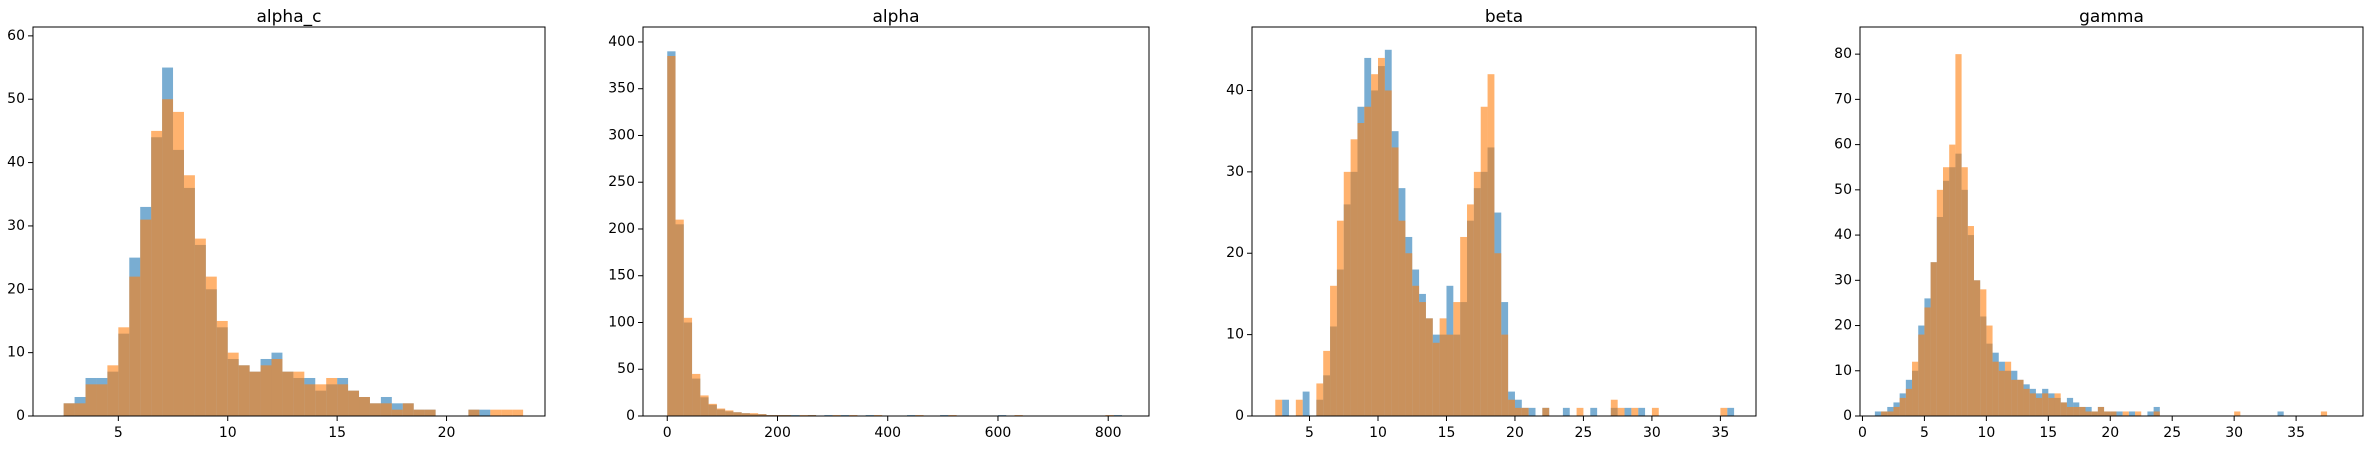  What do you see at coordinates (1843, 280) in the screenshot?
I see `y-tick-label: 30` at bounding box center [1843, 280].